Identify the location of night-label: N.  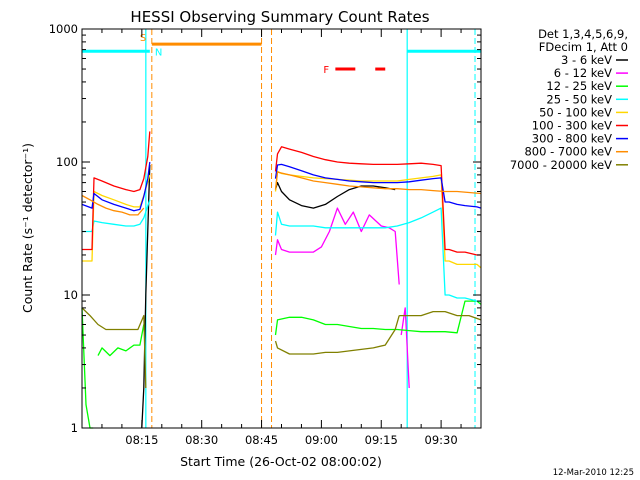
(158, 52).